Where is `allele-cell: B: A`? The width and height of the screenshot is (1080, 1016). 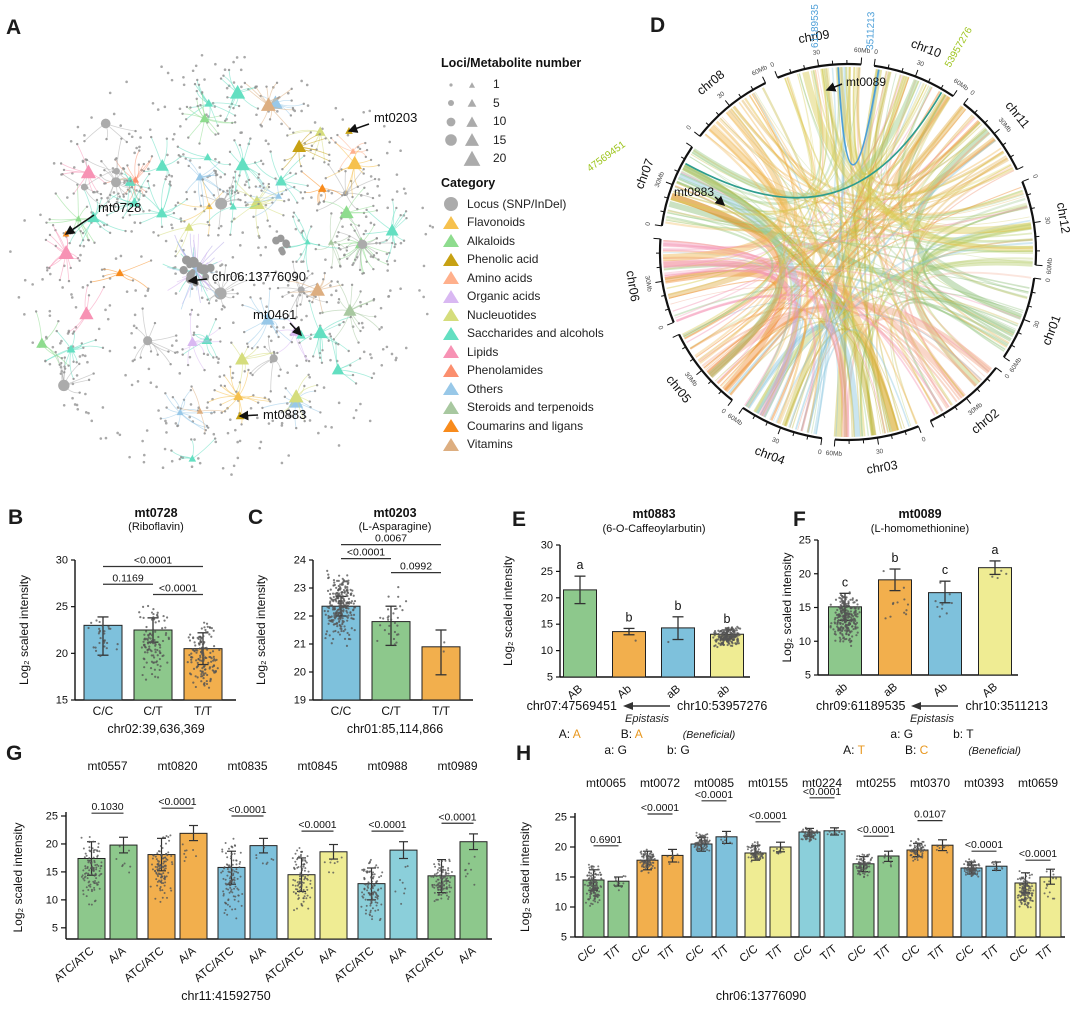 allele-cell: B: A is located at coordinates (631, 734).